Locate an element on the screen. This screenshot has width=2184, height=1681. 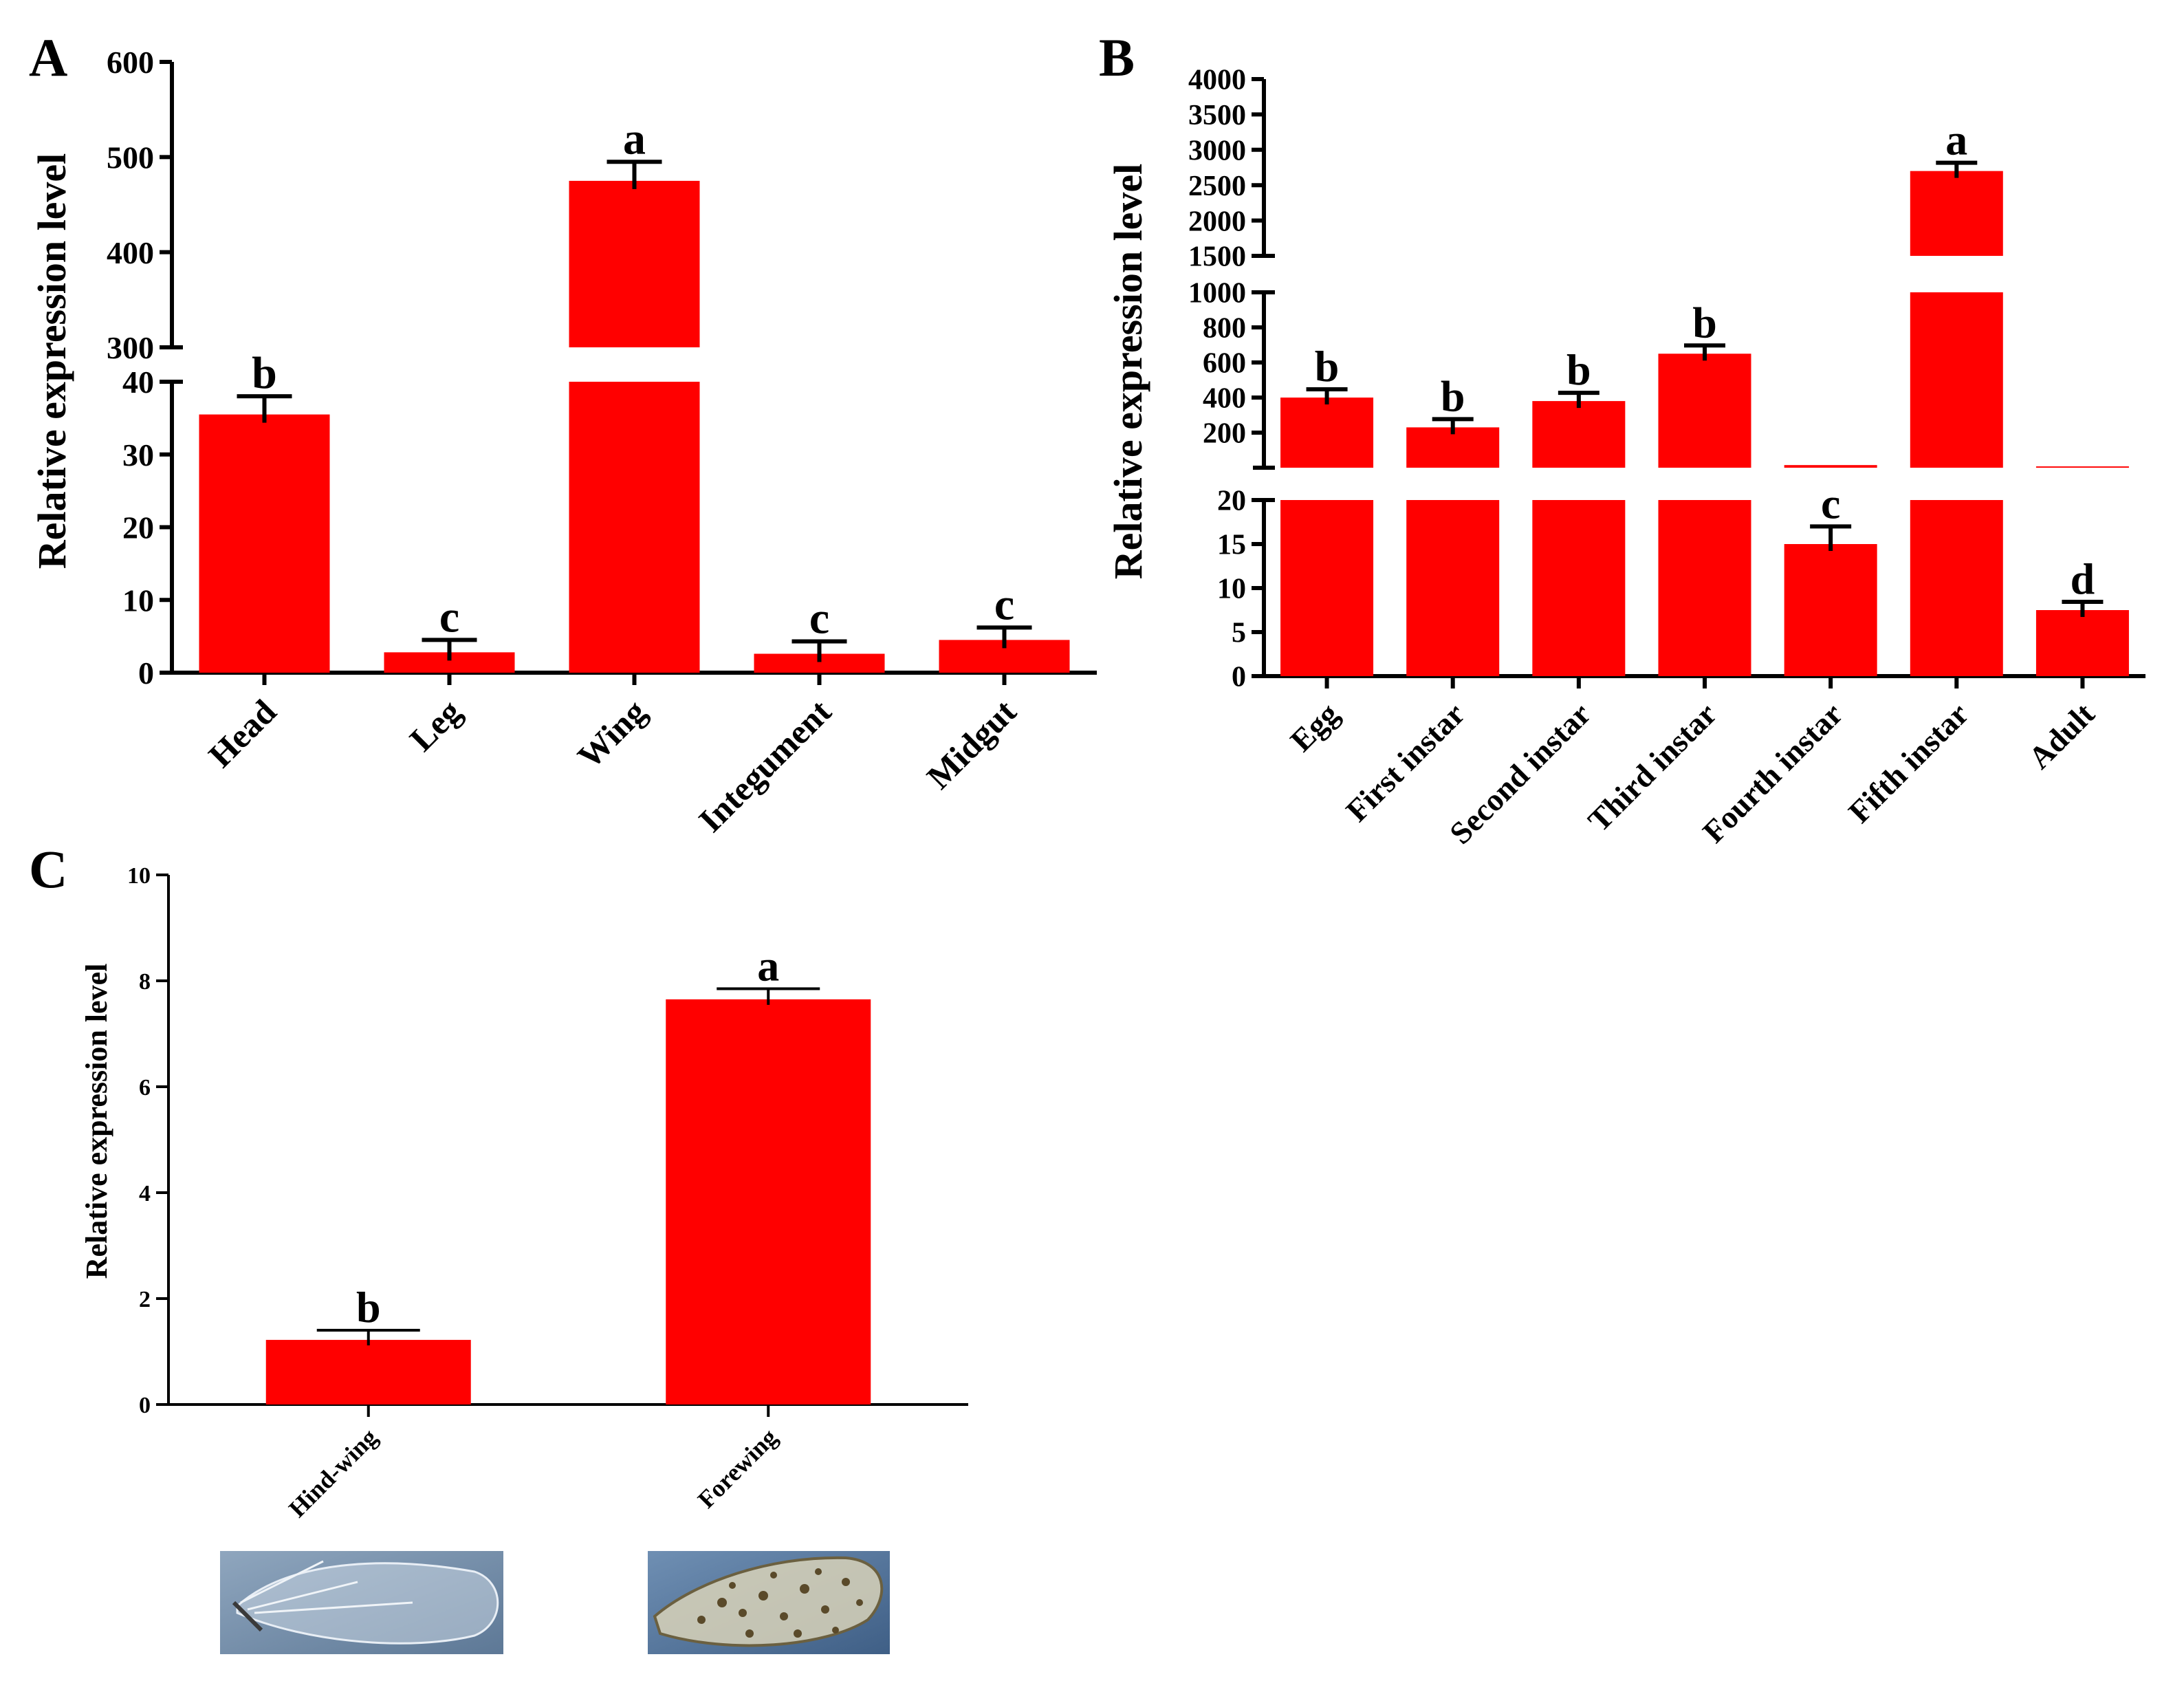
x-tick-label: Head is located at coordinates (242, 733).